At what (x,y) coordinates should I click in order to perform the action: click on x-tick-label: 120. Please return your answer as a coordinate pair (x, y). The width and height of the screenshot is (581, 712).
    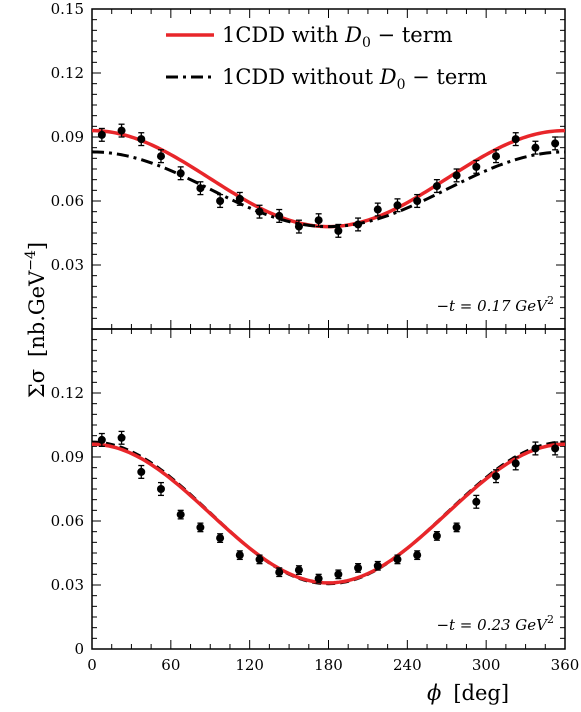
    Looking at the image, I should click on (249, 665).